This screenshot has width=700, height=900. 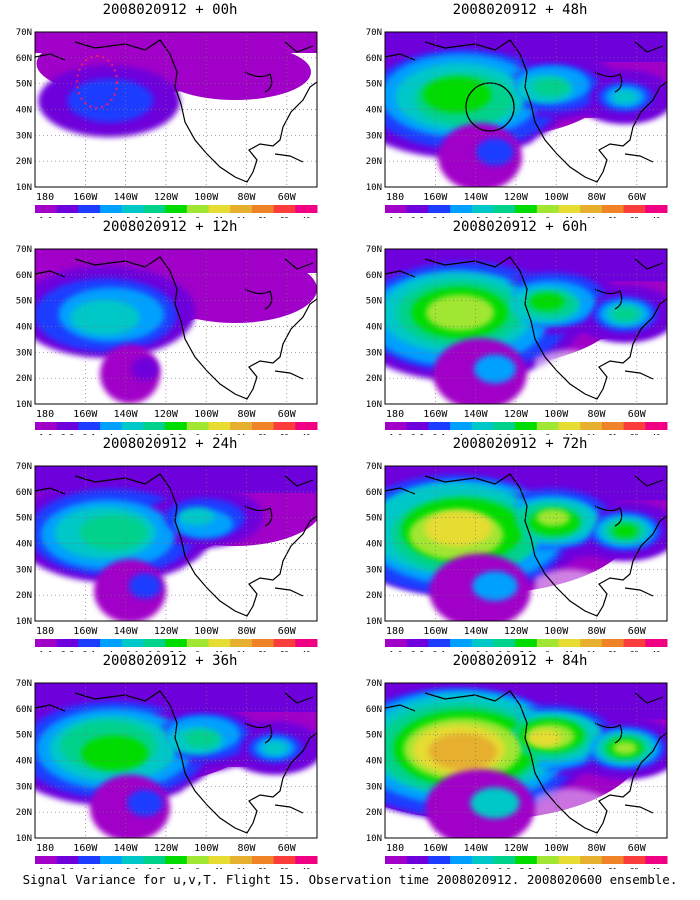 What do you see at coordinates (548, 868) in the screenshot?
I see `colorbar-label: 9` at bounding box center [548, 868].